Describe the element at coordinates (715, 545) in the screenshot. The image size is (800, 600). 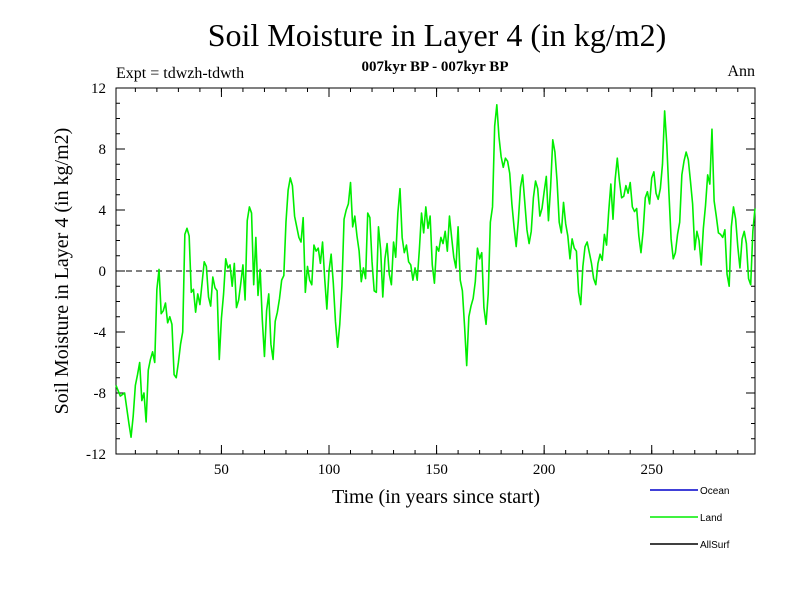
I see `legend-label-allsurf: AllSurf` at that location.